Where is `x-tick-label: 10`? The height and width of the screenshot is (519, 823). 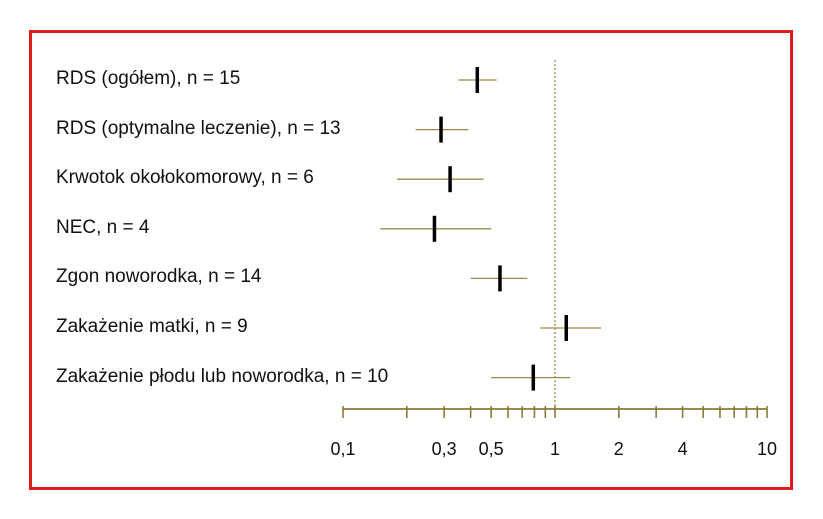
x-tick-label: 10 is located at coordinates (767, 449).